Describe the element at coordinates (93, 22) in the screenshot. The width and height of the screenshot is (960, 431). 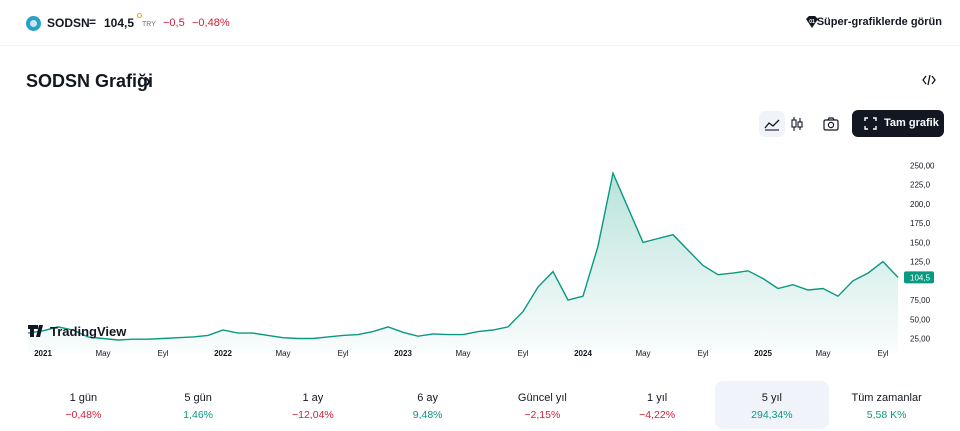
I see `equals-sign: =` at that location.